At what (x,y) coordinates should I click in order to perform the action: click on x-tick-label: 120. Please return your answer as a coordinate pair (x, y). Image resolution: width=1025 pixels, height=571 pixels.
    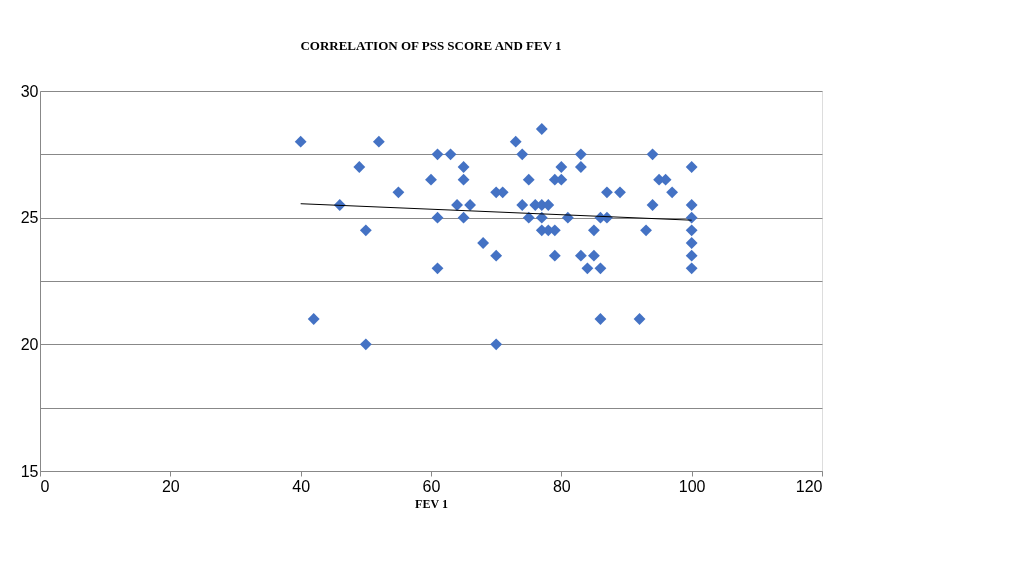
    Looking at the image, I should click on (809, 486).